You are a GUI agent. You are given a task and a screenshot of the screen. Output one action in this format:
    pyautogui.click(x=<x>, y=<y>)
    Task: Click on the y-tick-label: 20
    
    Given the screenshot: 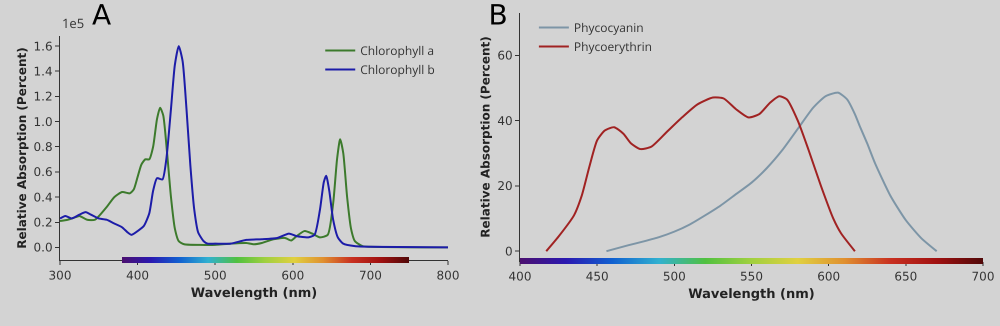 What is the action you would take?
    pyautogui.click(x=505, y=186)
    